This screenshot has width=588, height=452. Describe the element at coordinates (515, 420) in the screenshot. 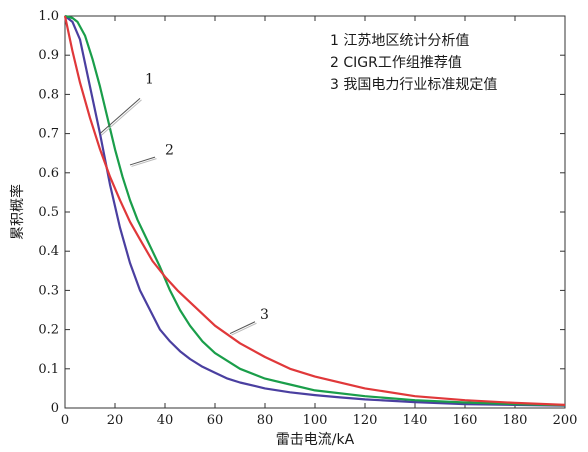

I see `x-tick-label: 180` at that location.